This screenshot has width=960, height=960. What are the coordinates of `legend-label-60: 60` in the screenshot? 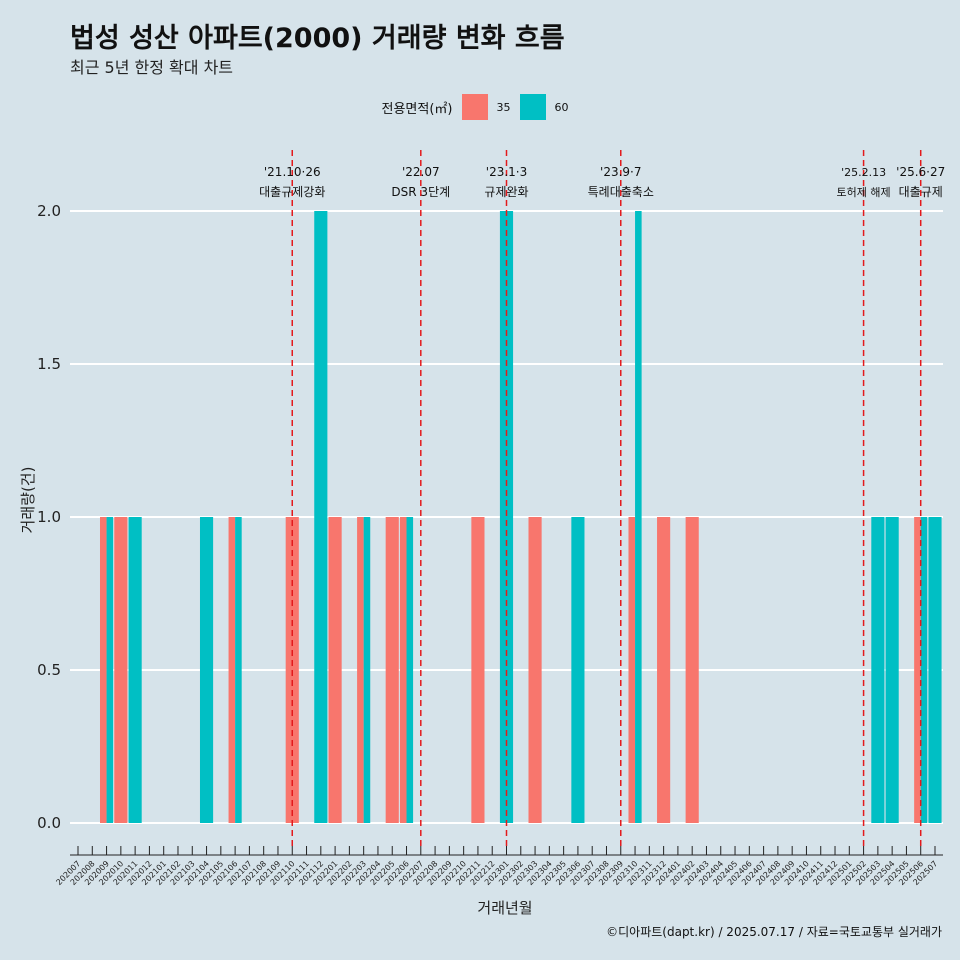 It's located at (561, 107).